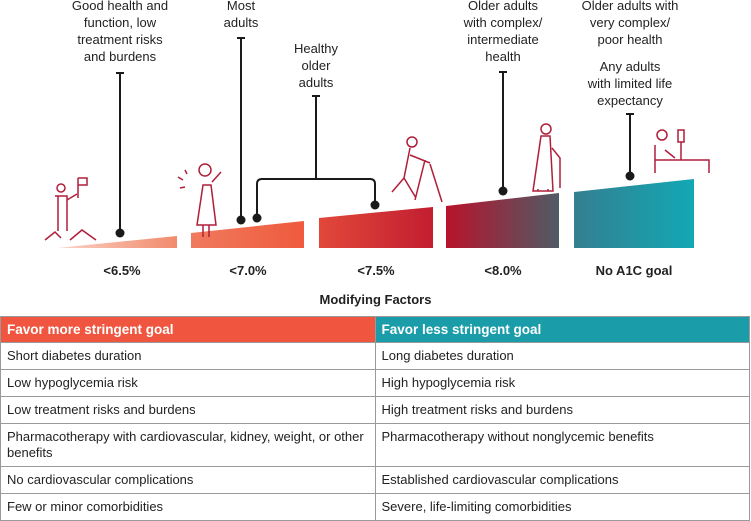  I want to click on cell-less-stringent: Severe, life-limiting comorbidities, so click(562, 507).